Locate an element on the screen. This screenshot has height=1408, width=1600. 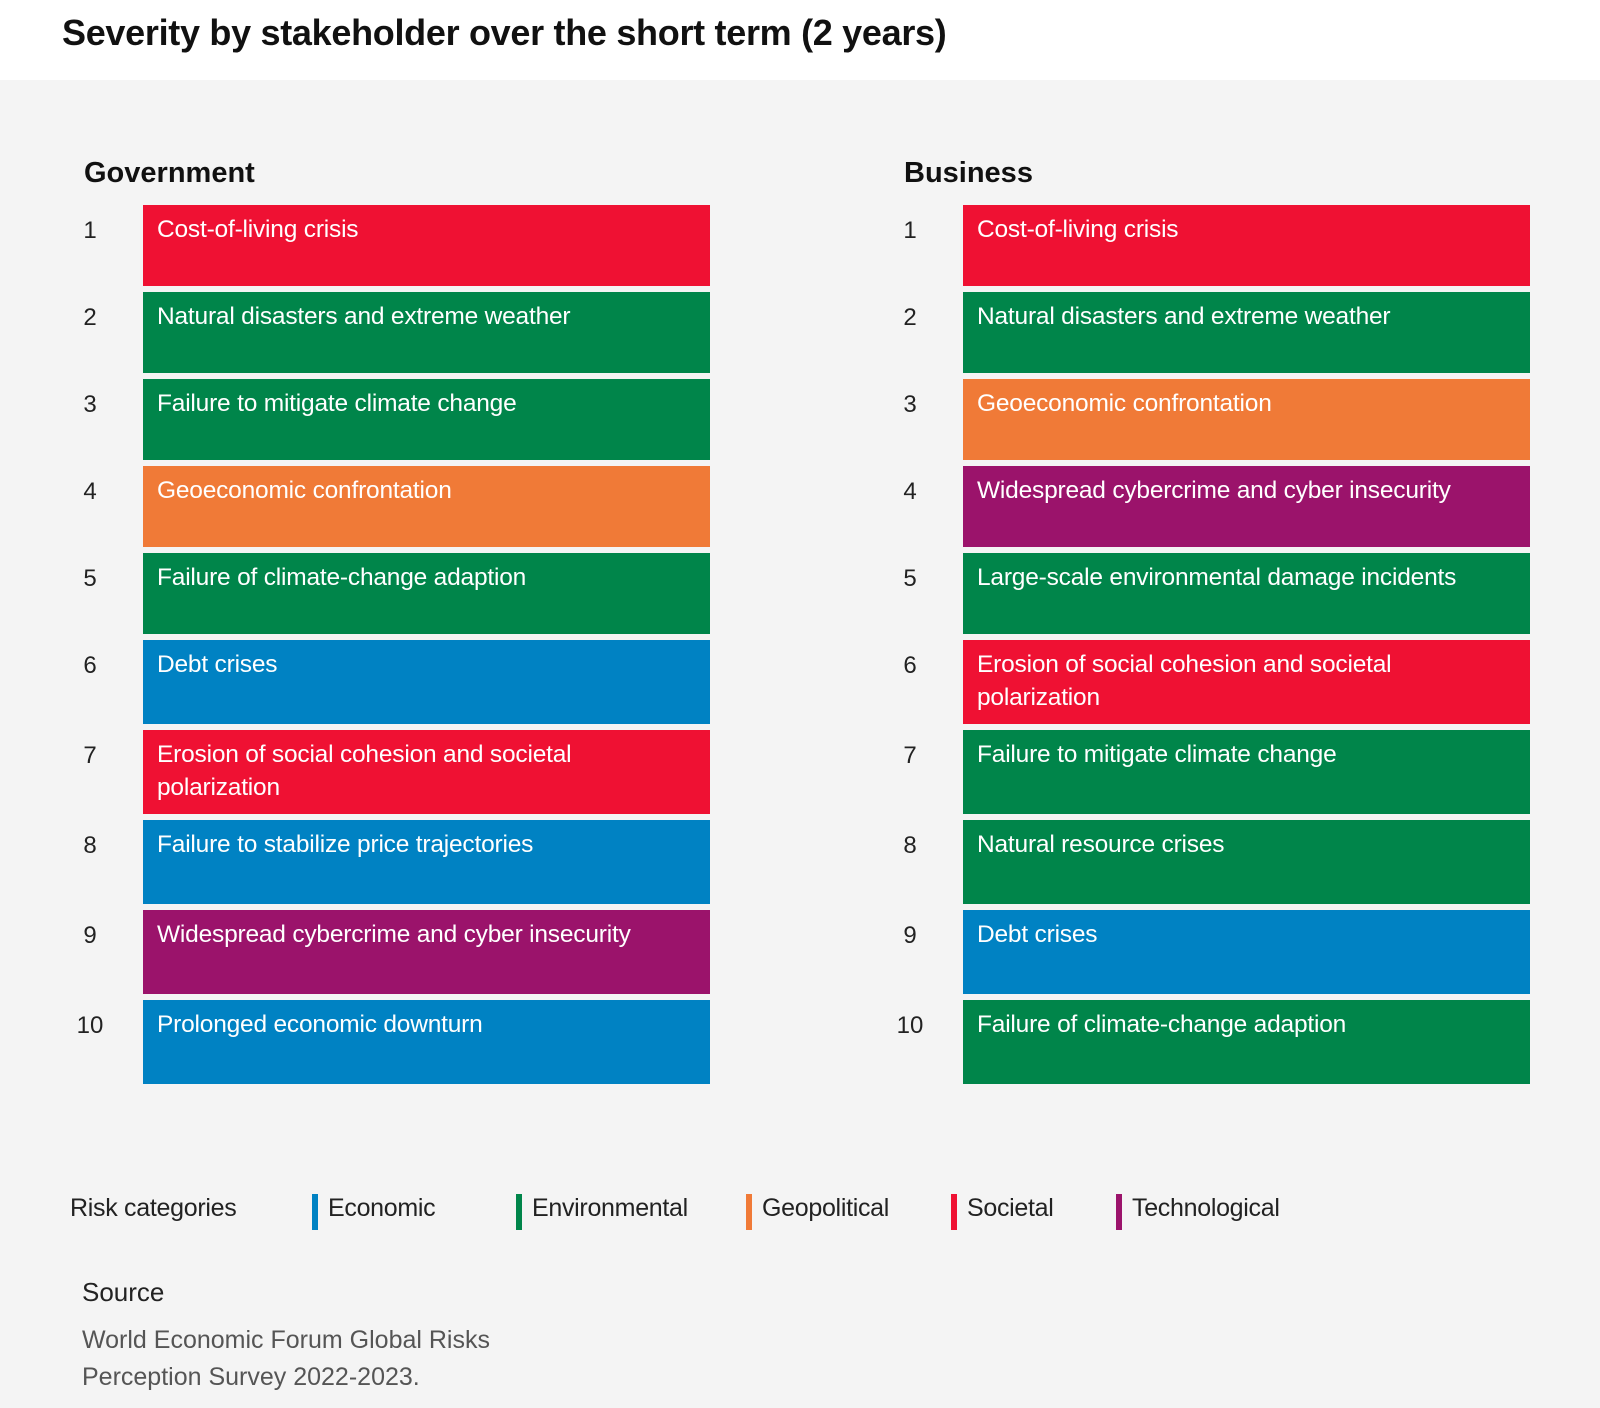
risk-row-government: 2 Natural disasters and extreme weather is located at coordinates (395, 332).